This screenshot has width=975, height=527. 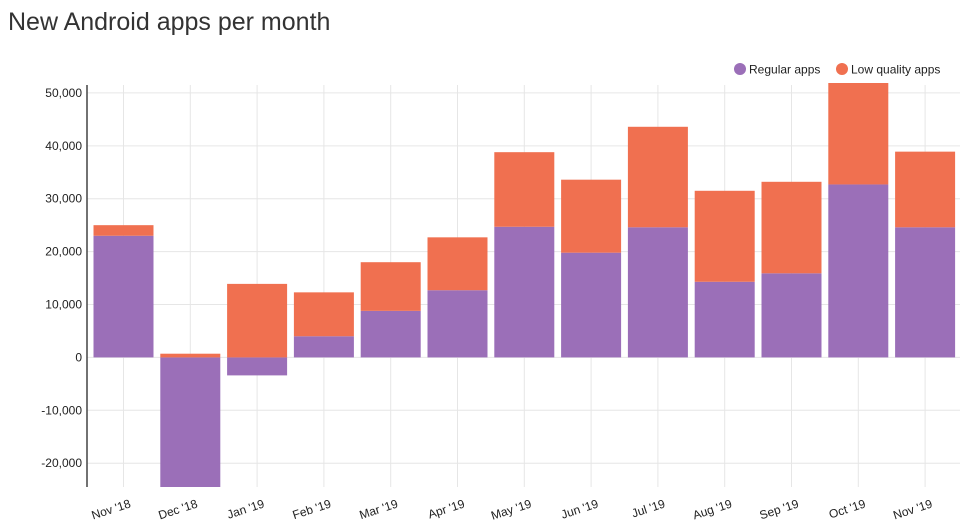 What do you see at coordinates (61, 463) in the screenshot?
I see `y-tick-label: -20,000` at bounding box center [61, 463].